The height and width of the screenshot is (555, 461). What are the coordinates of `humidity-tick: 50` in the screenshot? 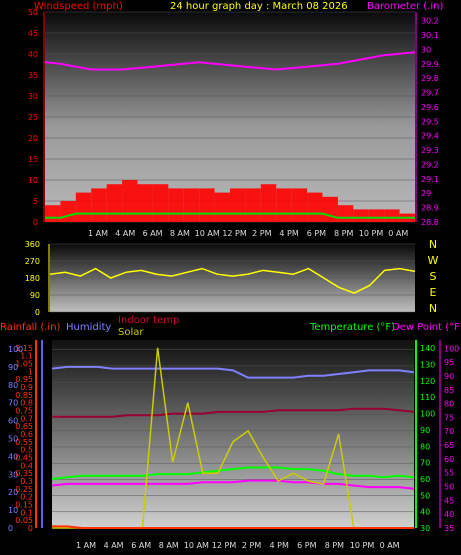 It's located at (13, 438).